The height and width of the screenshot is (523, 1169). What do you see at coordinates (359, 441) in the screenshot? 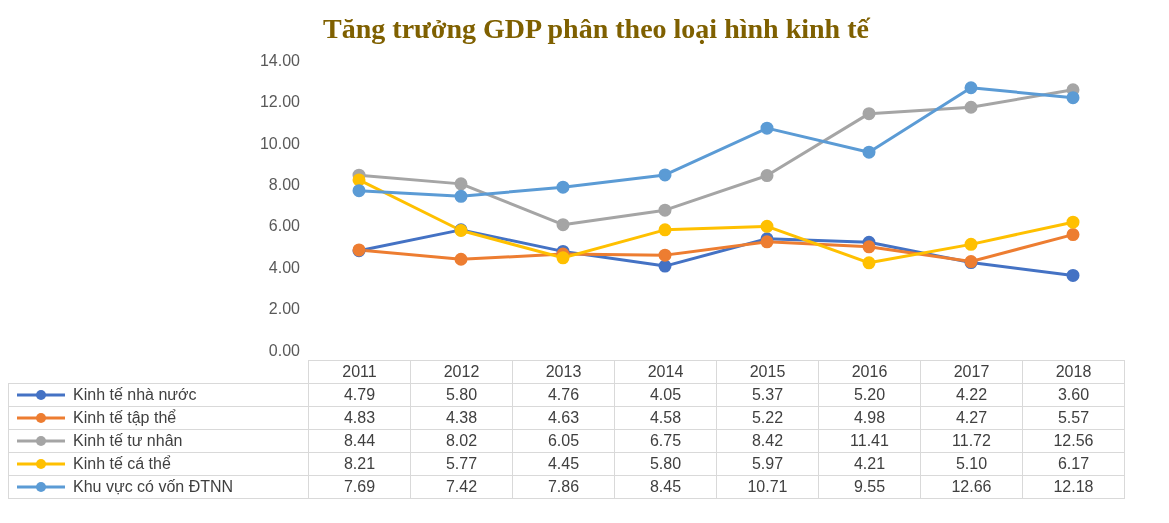
I see `data-label: 8.44` at bounding box center [359, 441].